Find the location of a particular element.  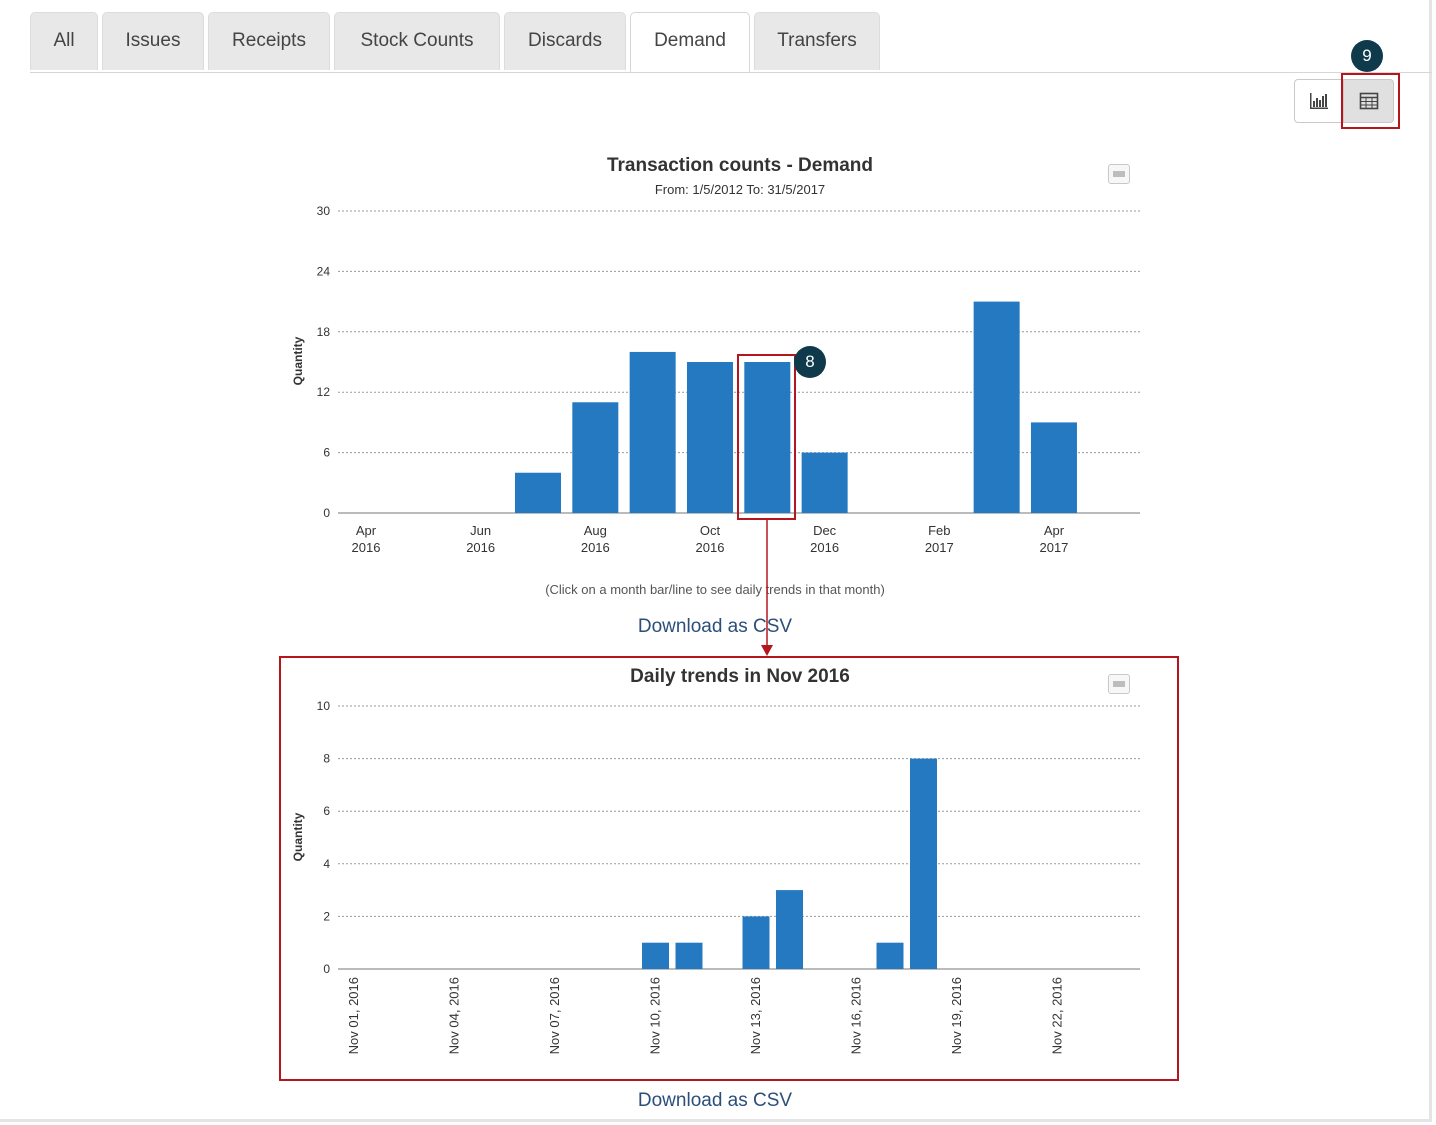

bar-nov-2016 is located at coordinates (767, 437).